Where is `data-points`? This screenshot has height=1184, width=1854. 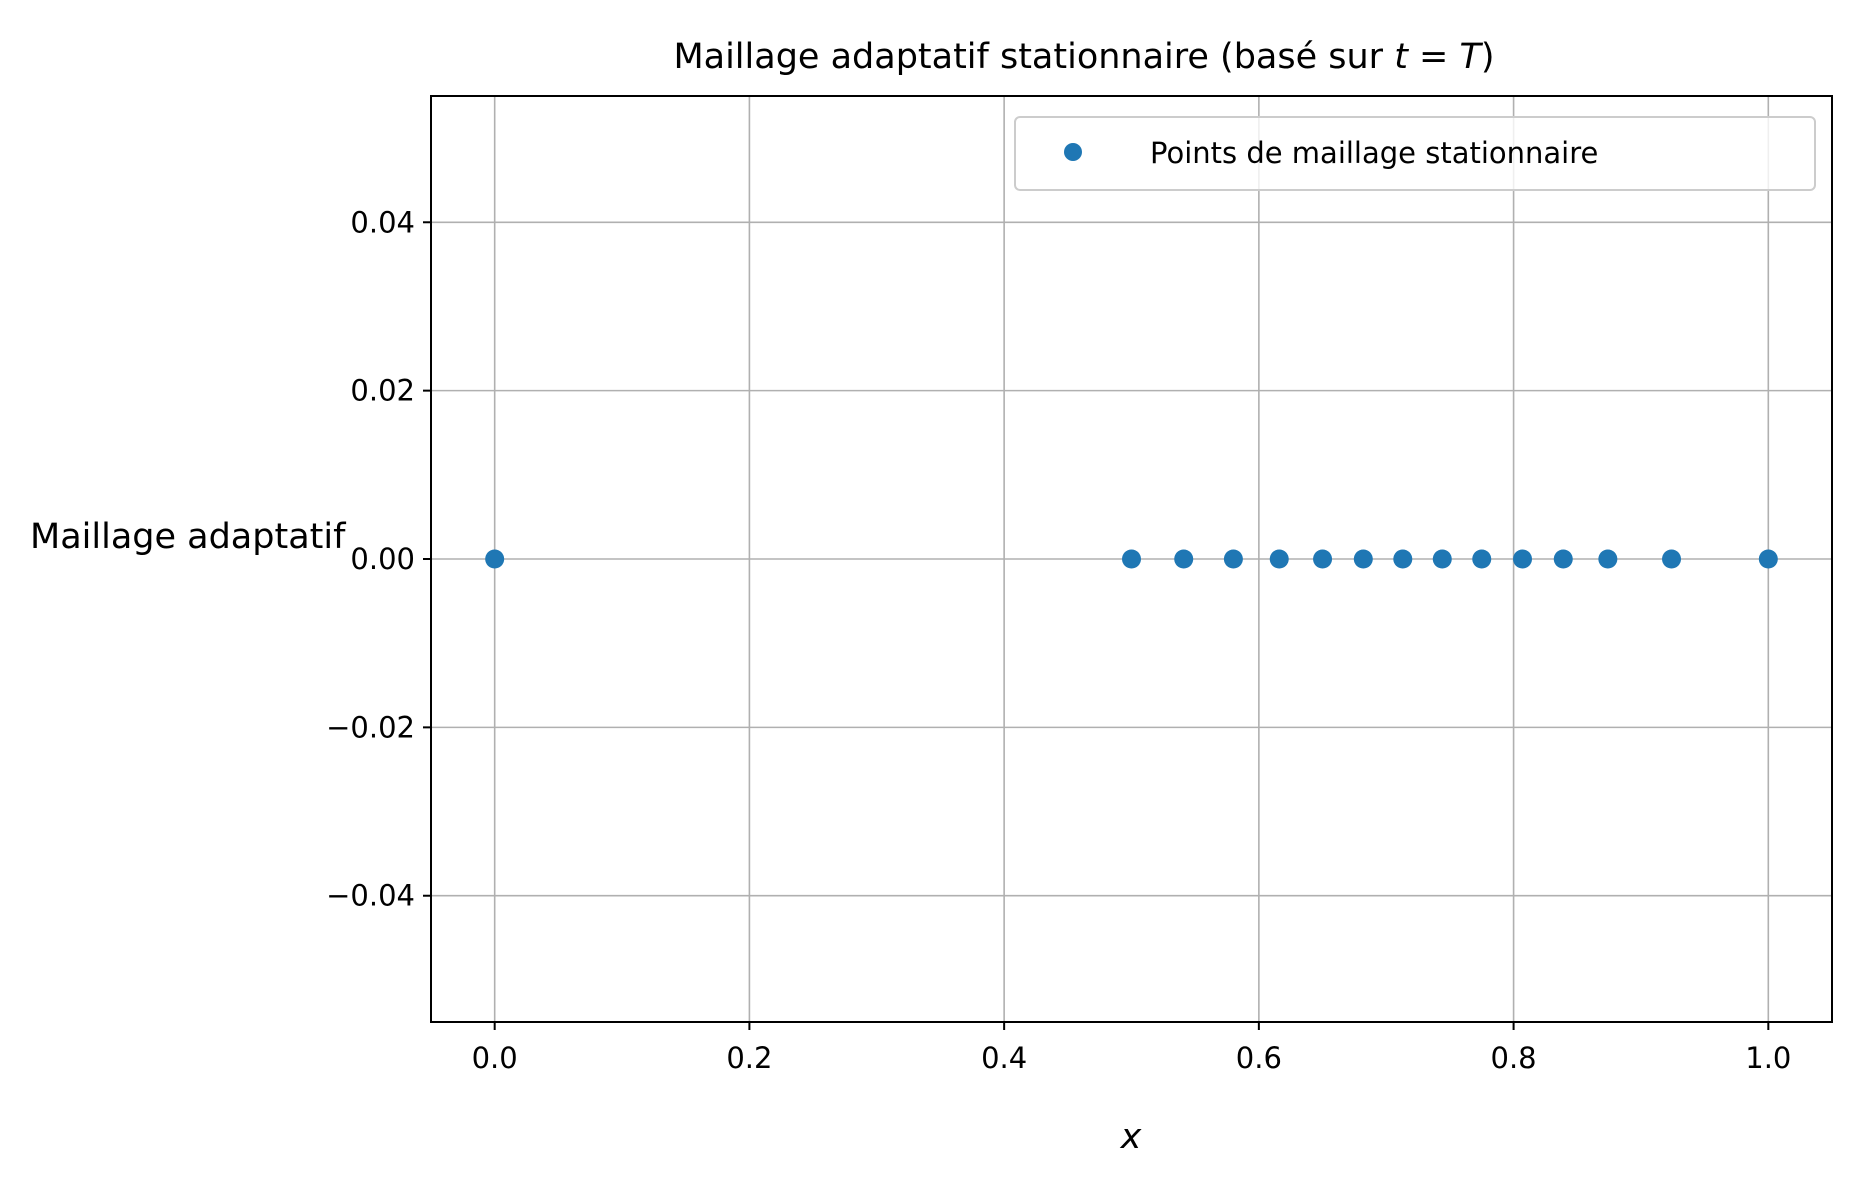 data-points is located at coordinates (1131, 559).